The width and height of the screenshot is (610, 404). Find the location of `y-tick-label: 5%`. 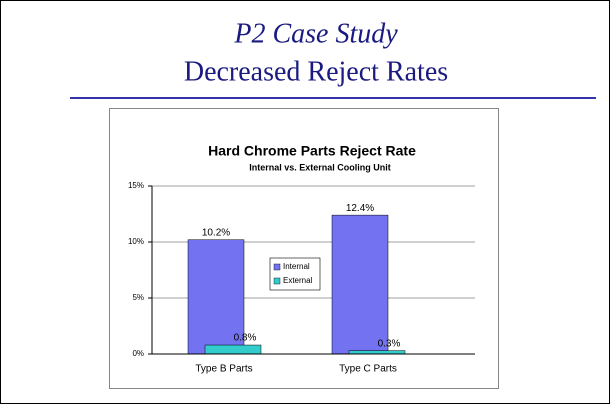

y-tick-label: 5% is located at coordinates (138, 297).